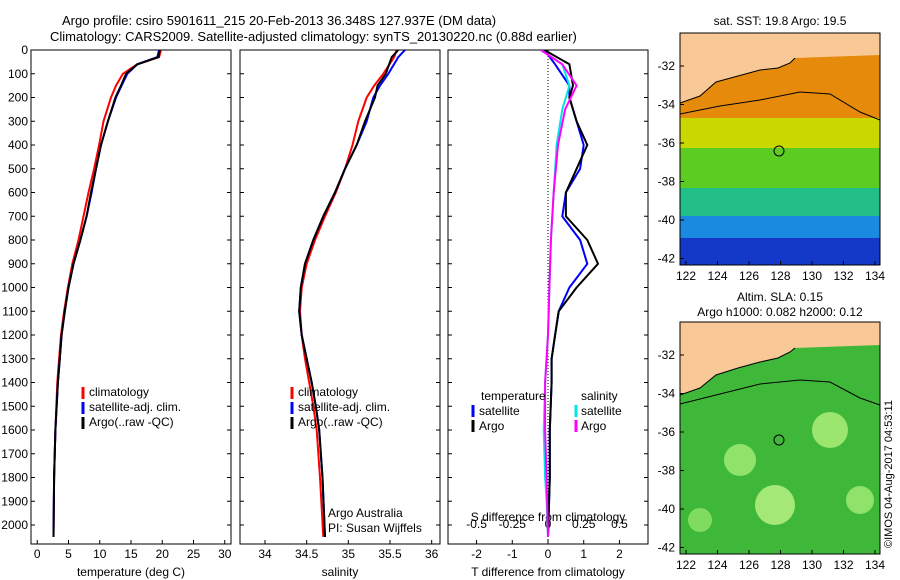 This screenshot has height=580, width=900. What do you see at coordinates (225, 554) in the screenshot?
I see `x-tick-label: 30` at bounding box center [225, 554].